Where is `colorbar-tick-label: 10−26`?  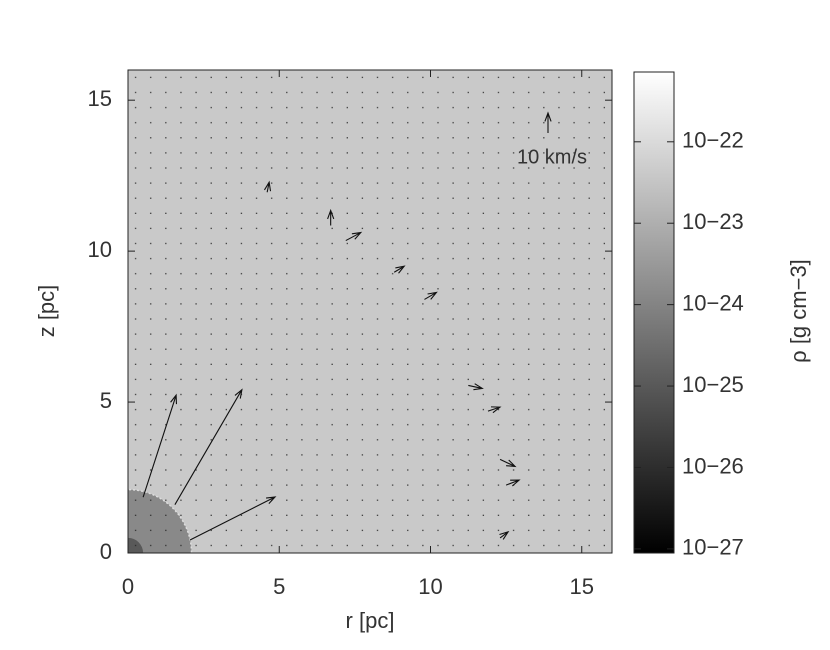
colorbar-tick-label: 10−26 is located at coordinates (713, 465).